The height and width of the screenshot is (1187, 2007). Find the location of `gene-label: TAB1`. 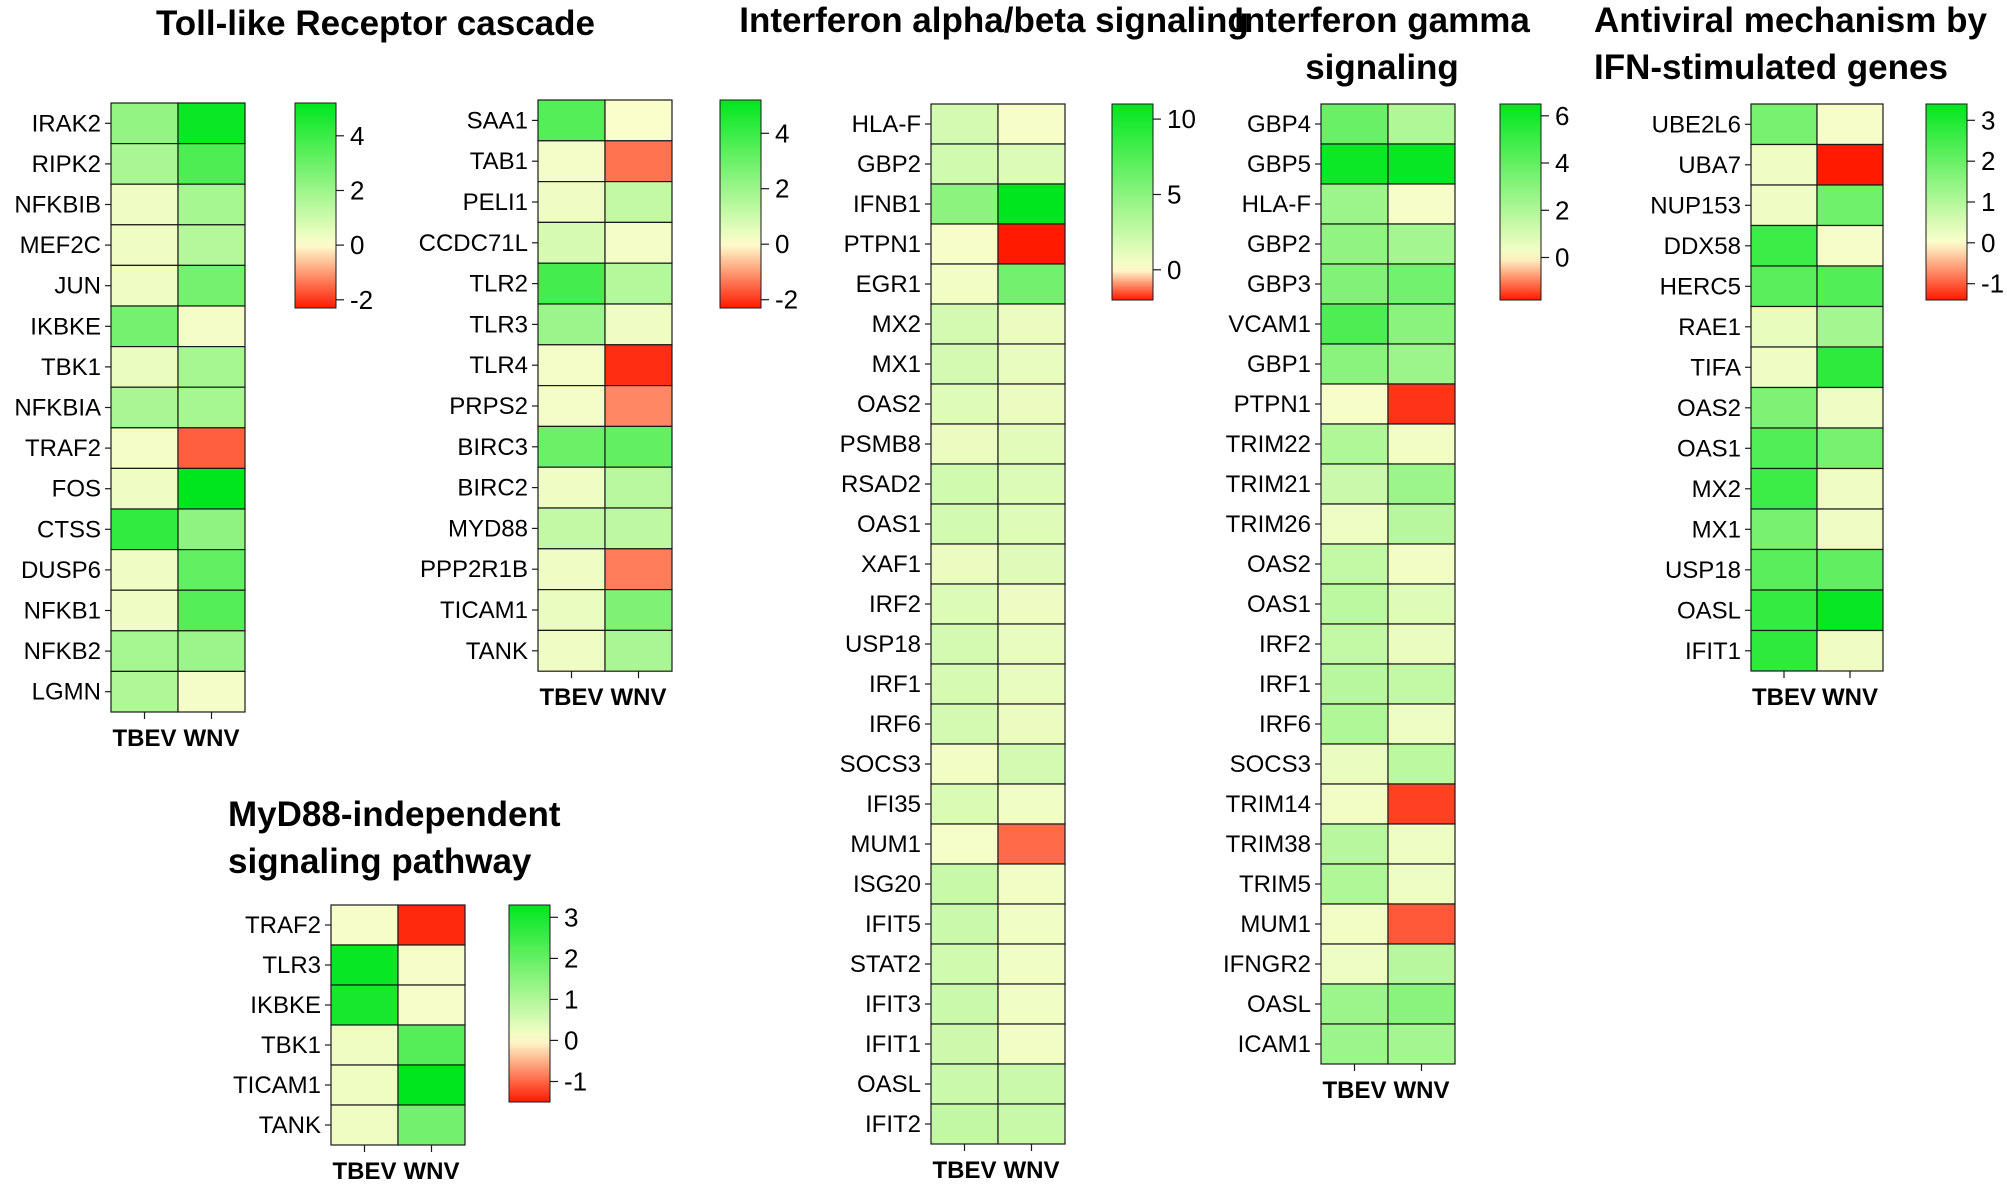

gene-label: TAB1 is located at coordinates (499, 161).